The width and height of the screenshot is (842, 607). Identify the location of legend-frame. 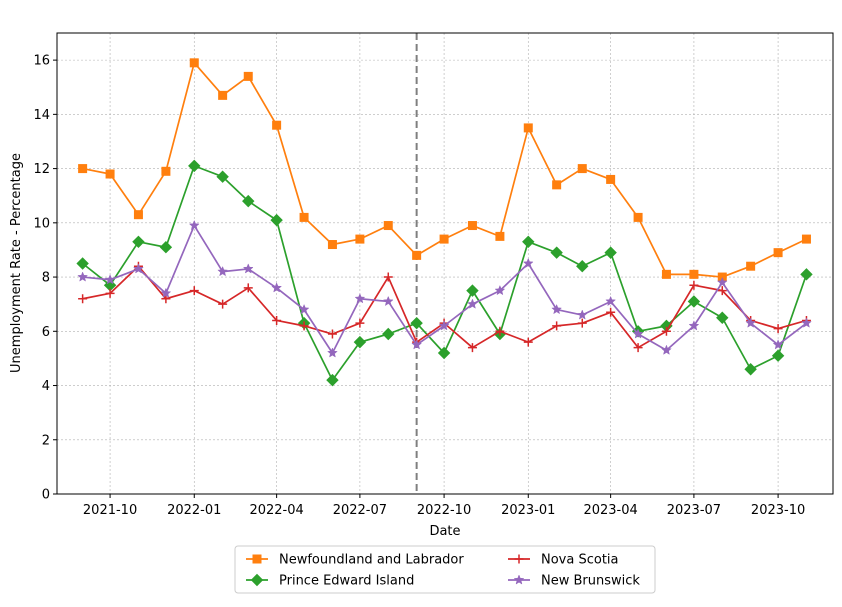
(445, 569).